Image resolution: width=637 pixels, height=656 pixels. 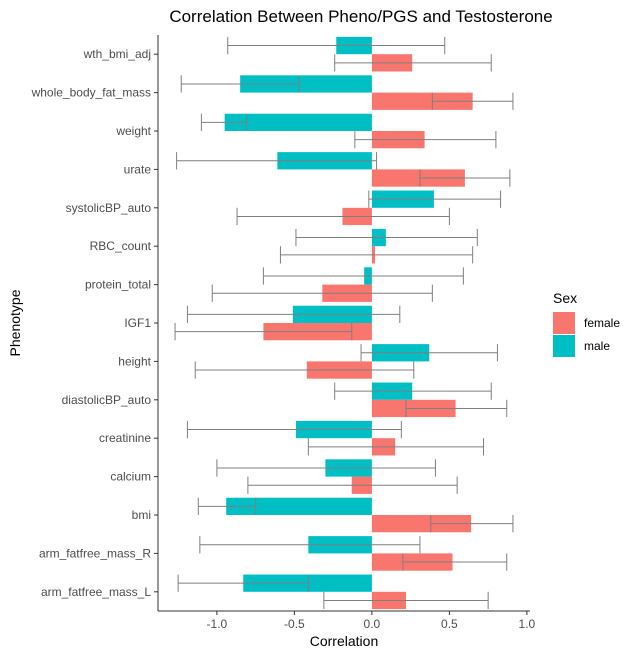 I want to click on y-tick-label-RBC_count: RBC_count, so click(x=121, y=246).